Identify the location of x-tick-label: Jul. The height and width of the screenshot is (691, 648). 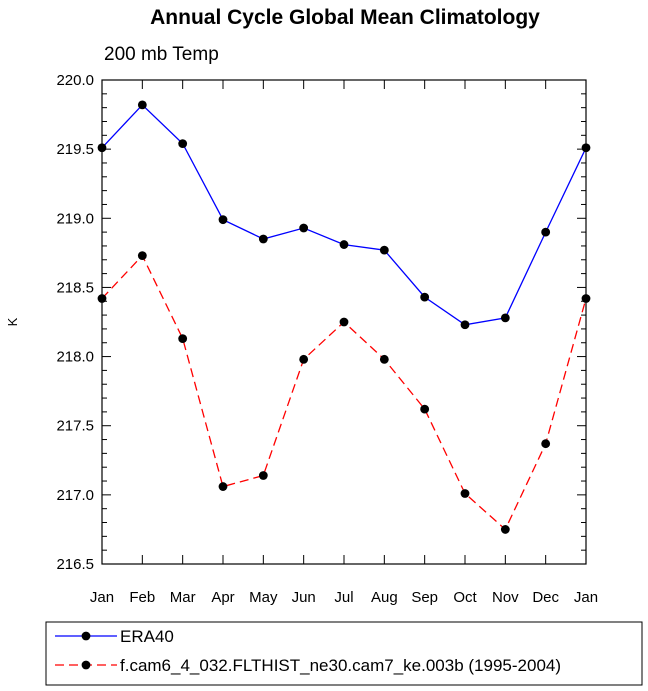
(343, 597).